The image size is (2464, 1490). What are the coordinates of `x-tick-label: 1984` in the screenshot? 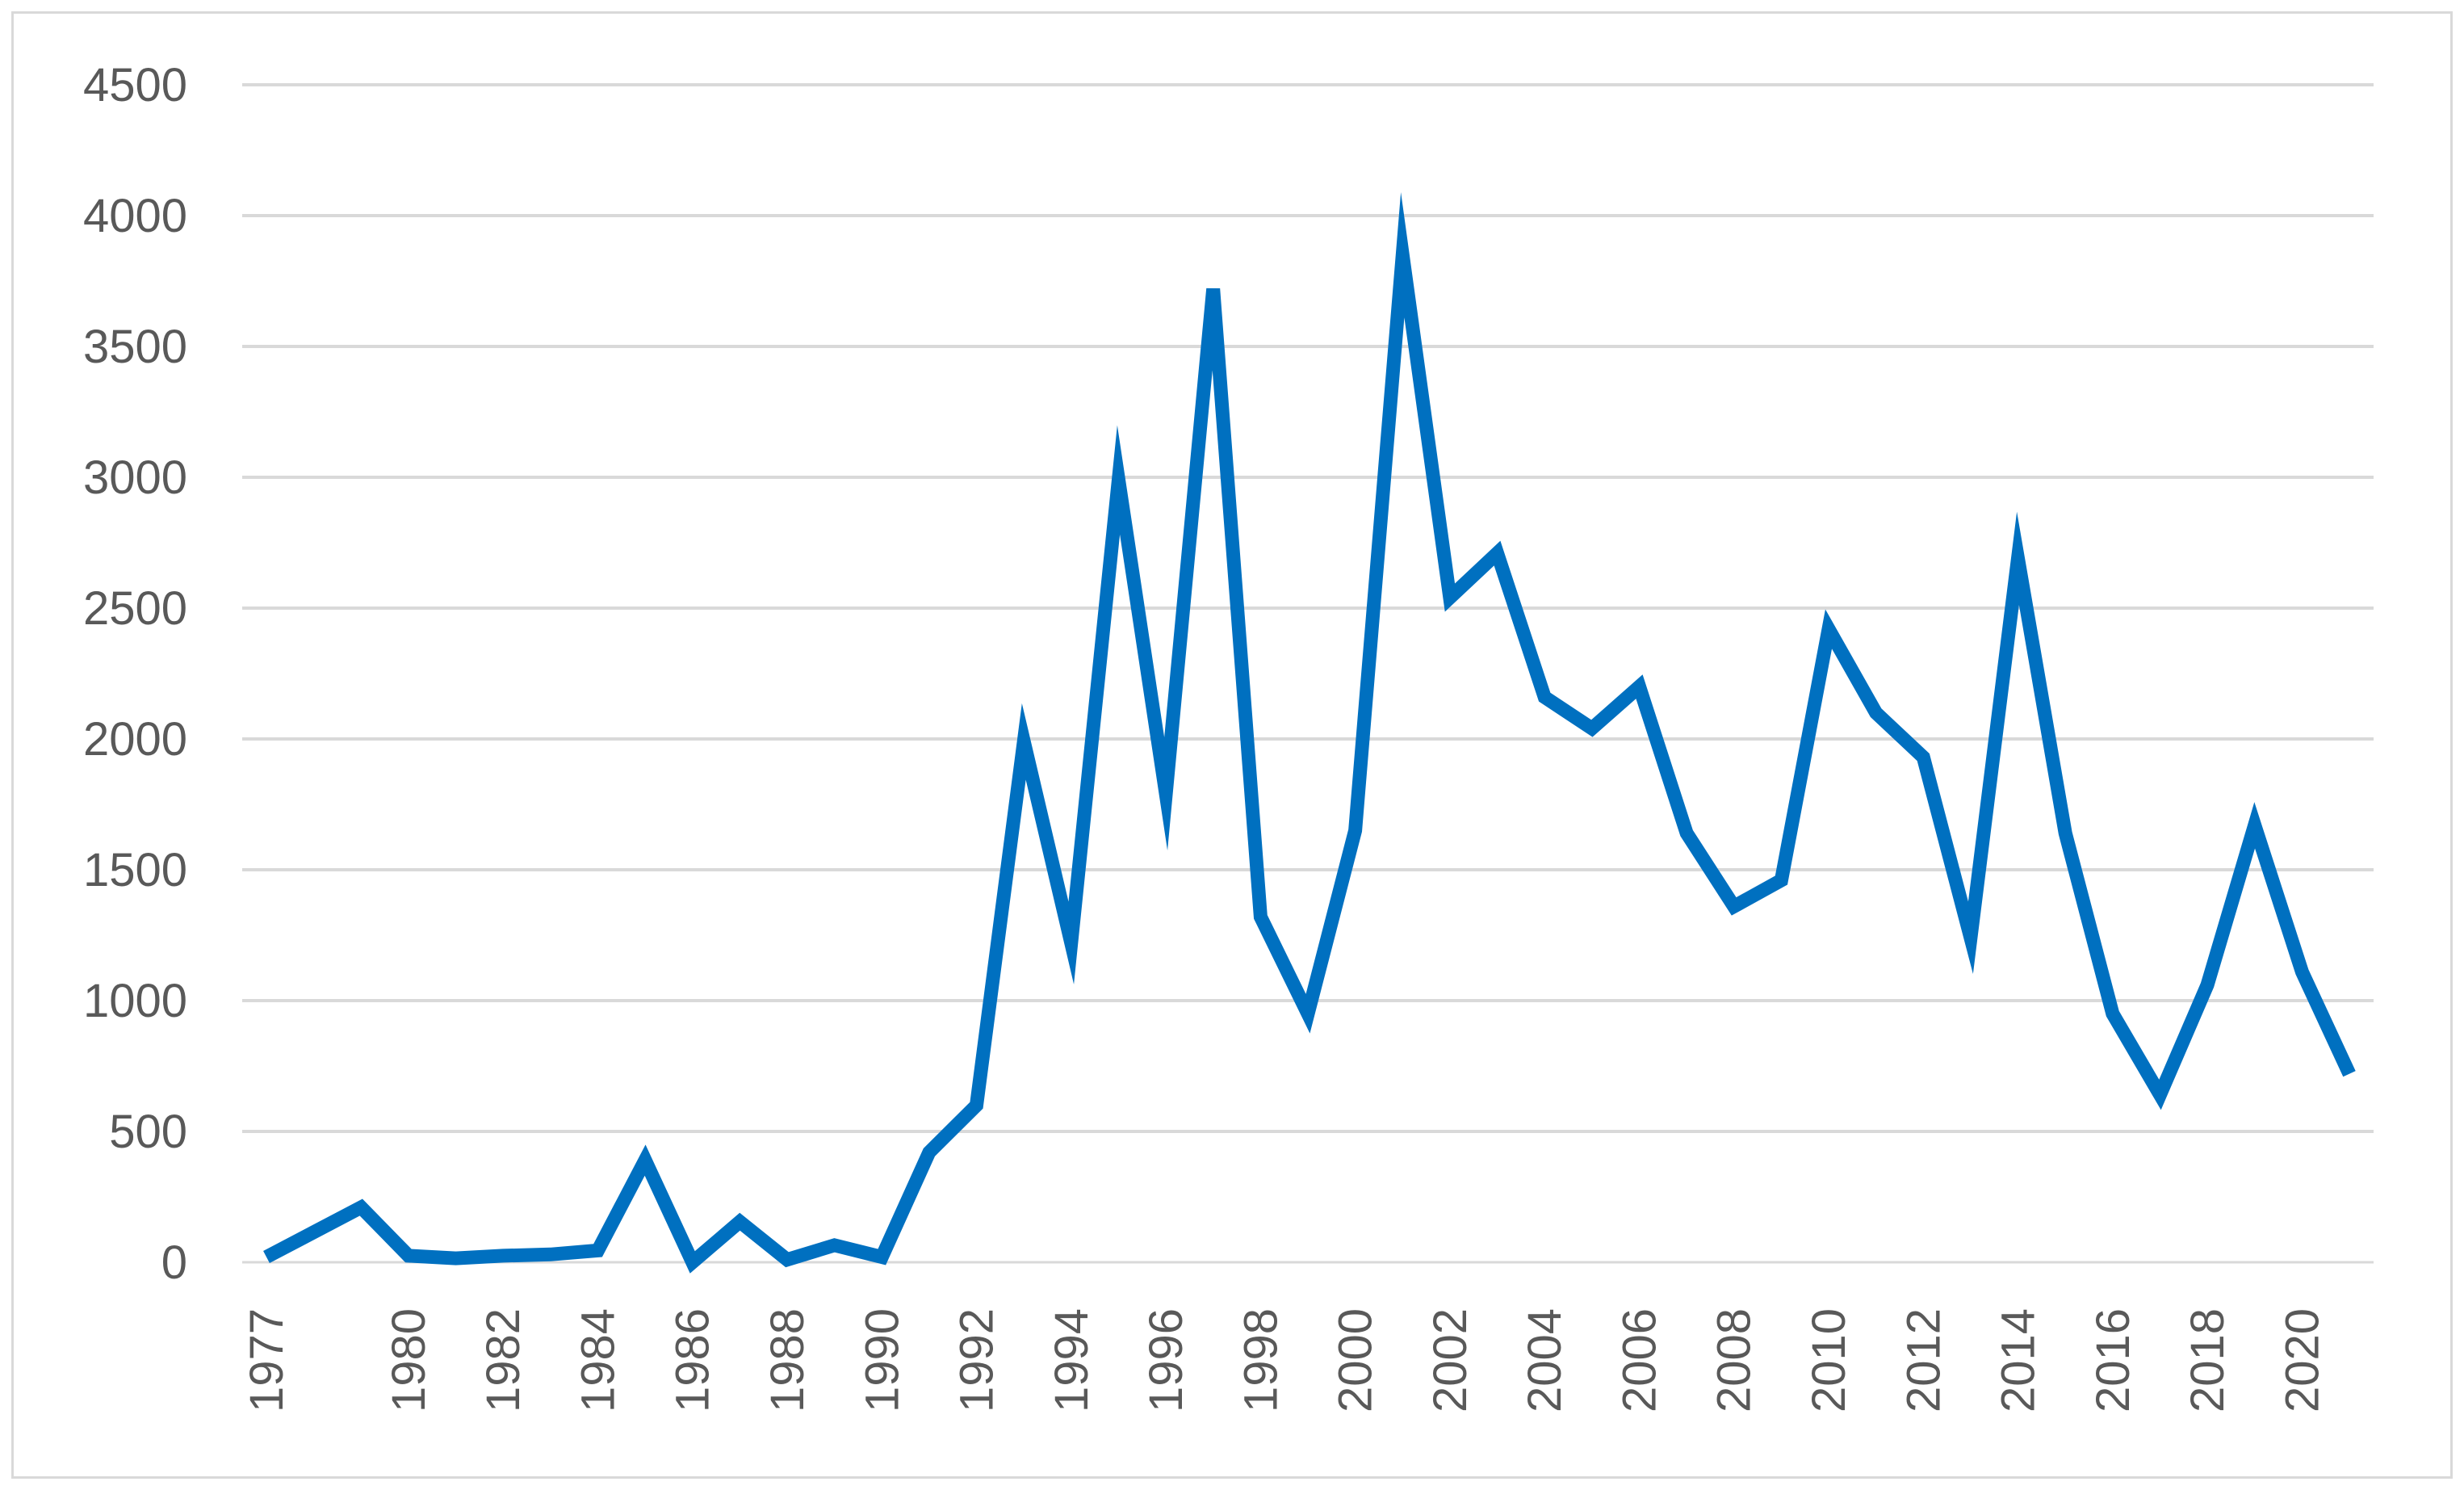 It's located at (598, 1360).